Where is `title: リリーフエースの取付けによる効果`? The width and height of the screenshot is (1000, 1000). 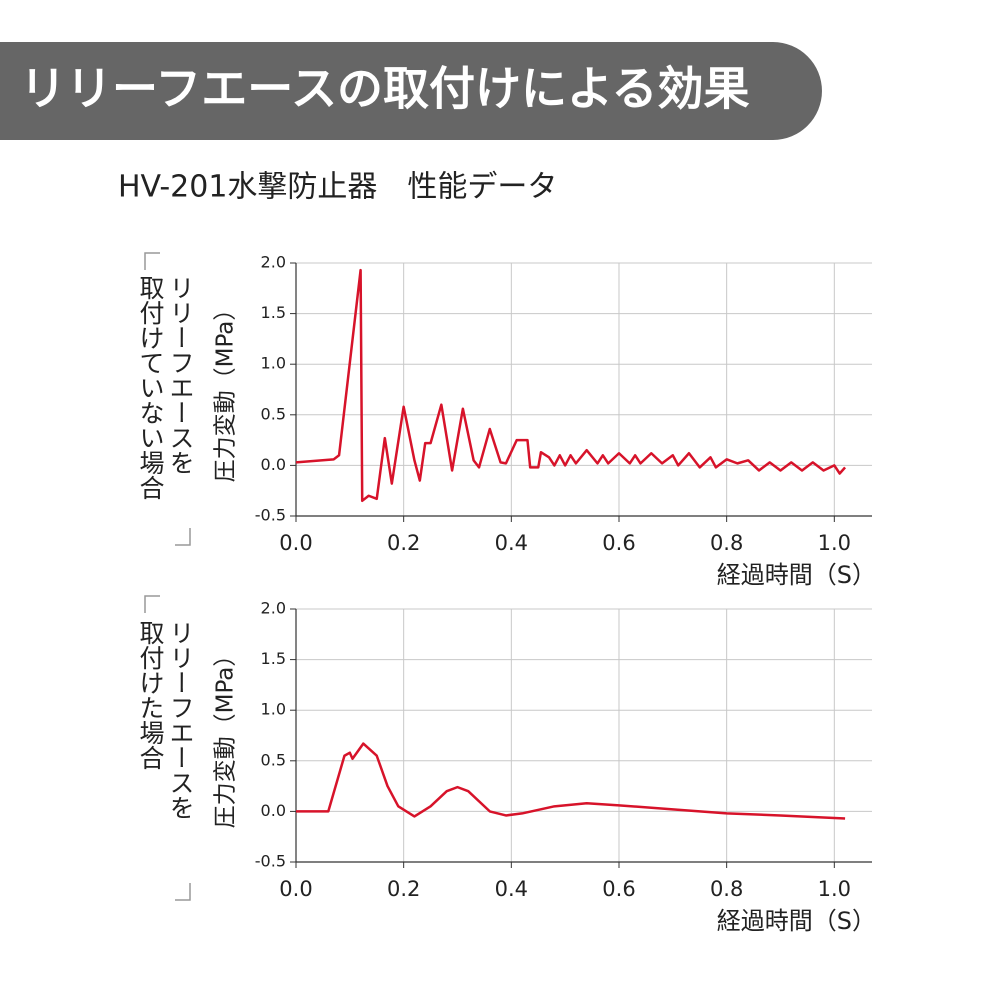 title: リリーフエースの取付けによる効果 is located at coordinates (385, 89).